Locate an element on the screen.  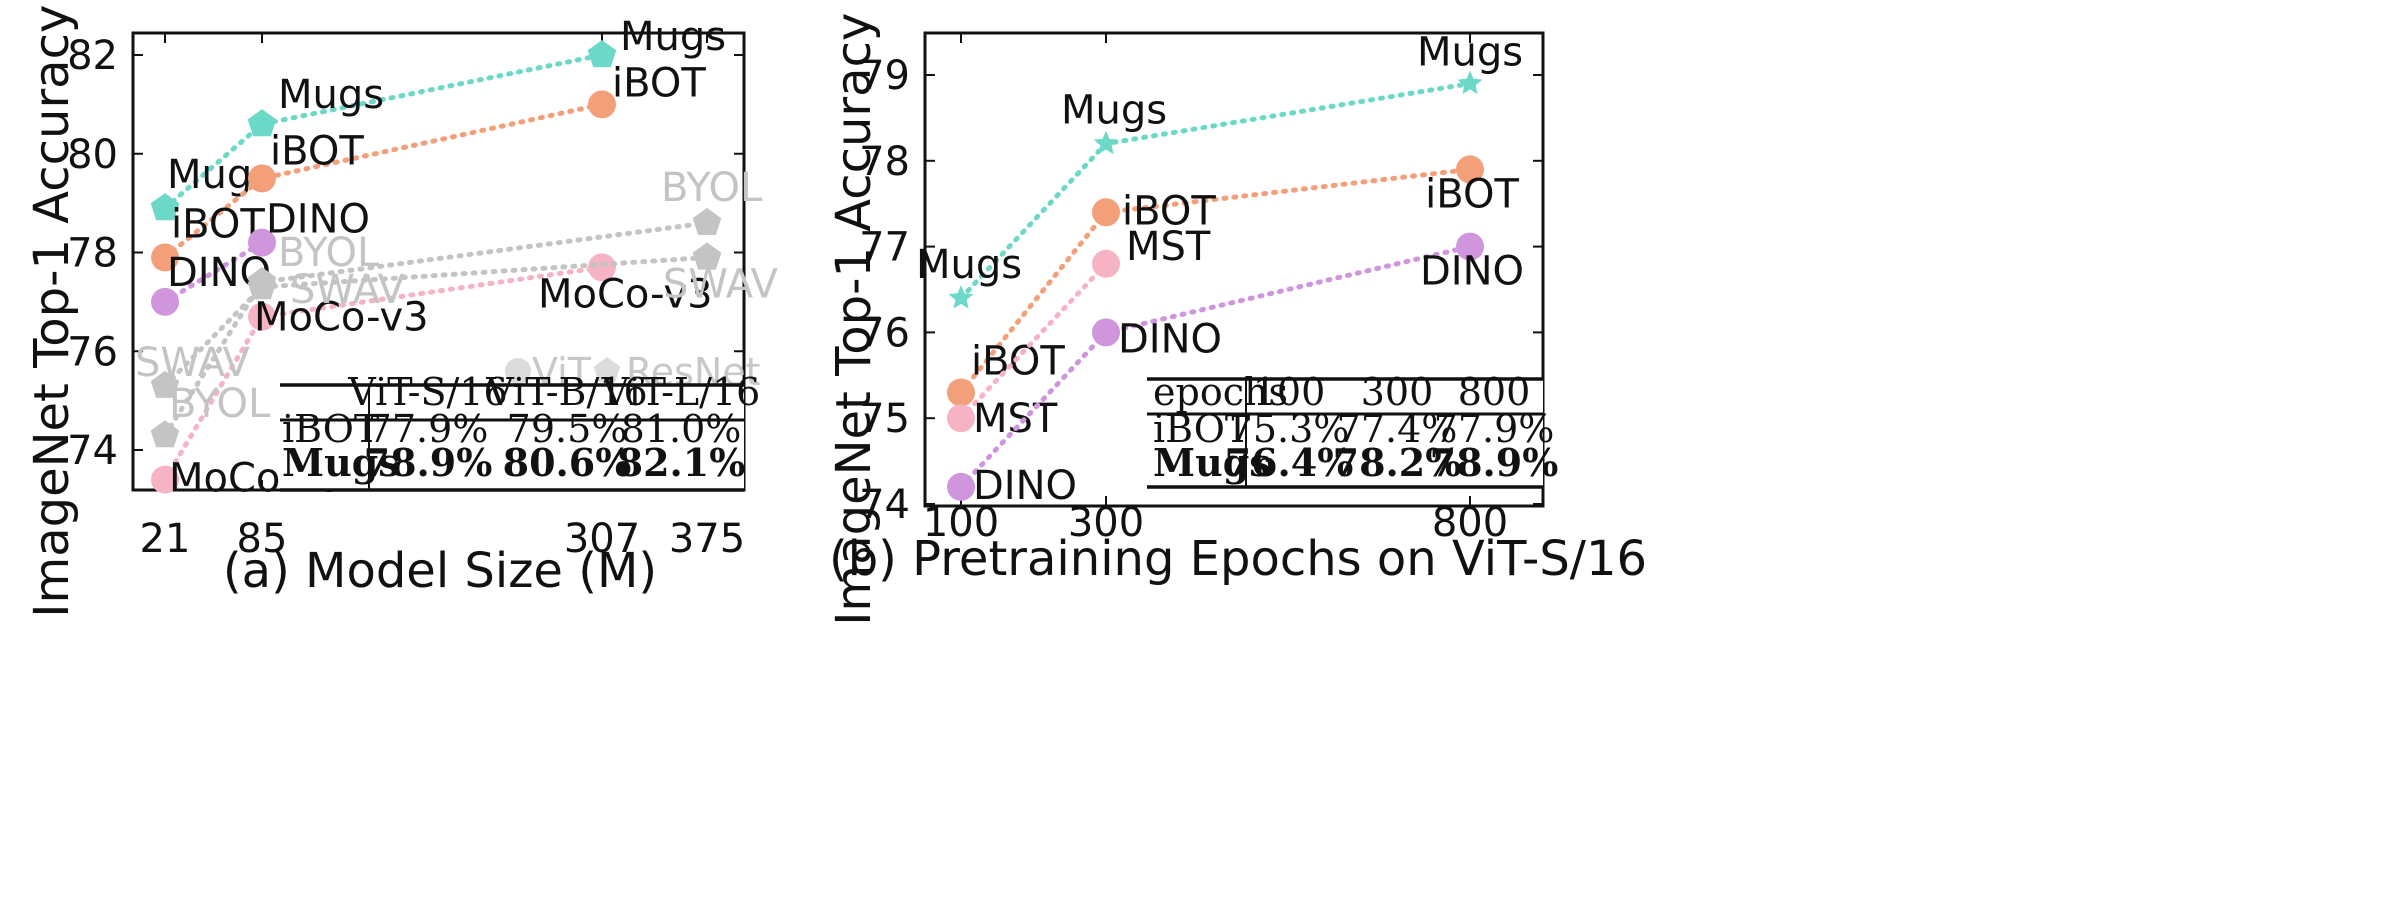
y-tick-label: 77 is located at coordinates (884, 248).